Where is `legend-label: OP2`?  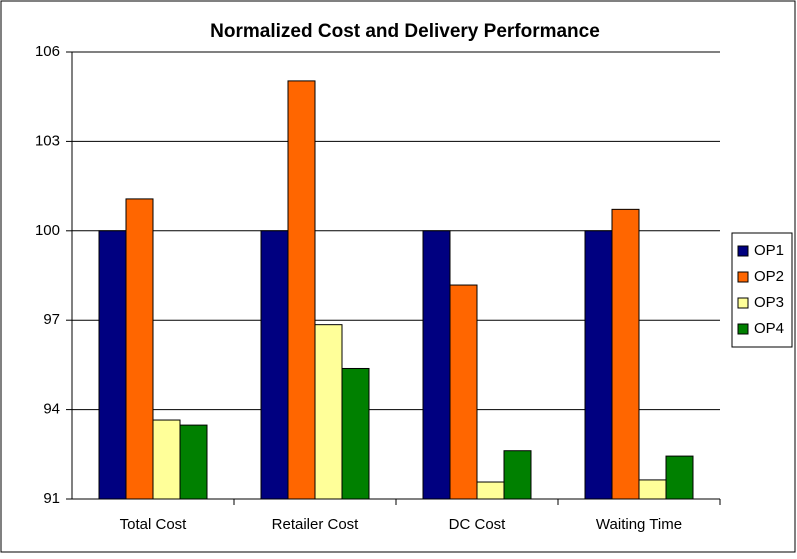
legend-label: OP2 is located at coordinates (769, 276).